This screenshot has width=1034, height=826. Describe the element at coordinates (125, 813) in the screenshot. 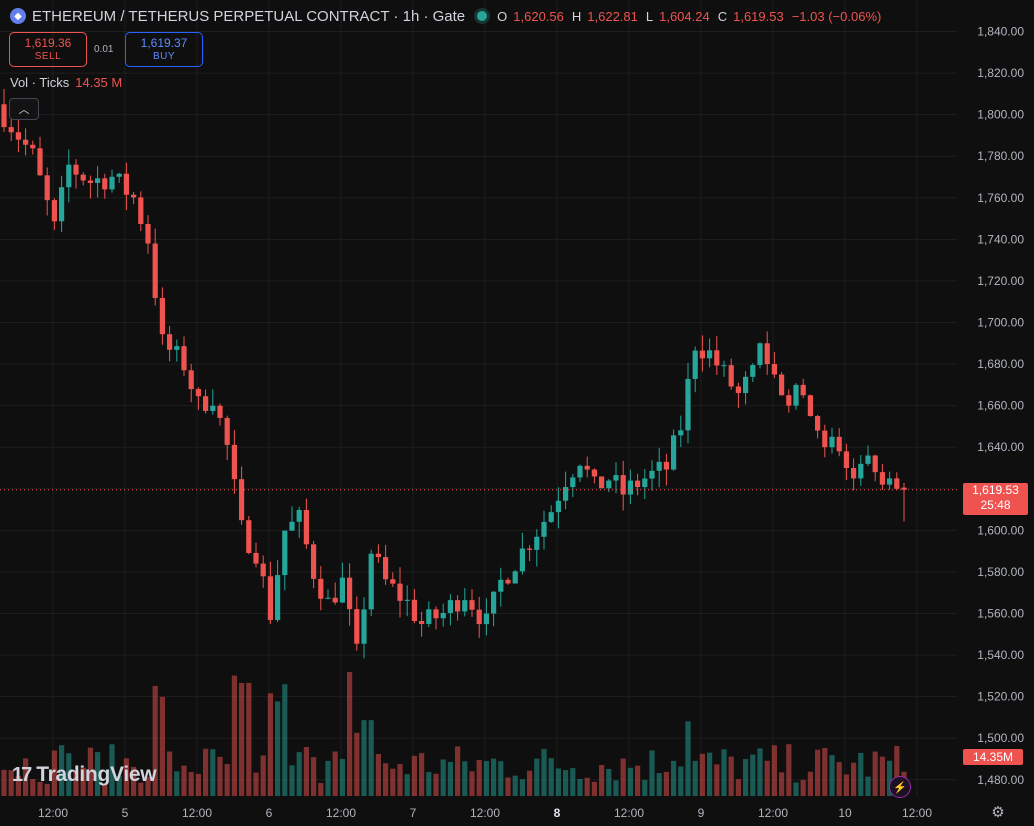

I see `time-tick-label: 5` at that location.